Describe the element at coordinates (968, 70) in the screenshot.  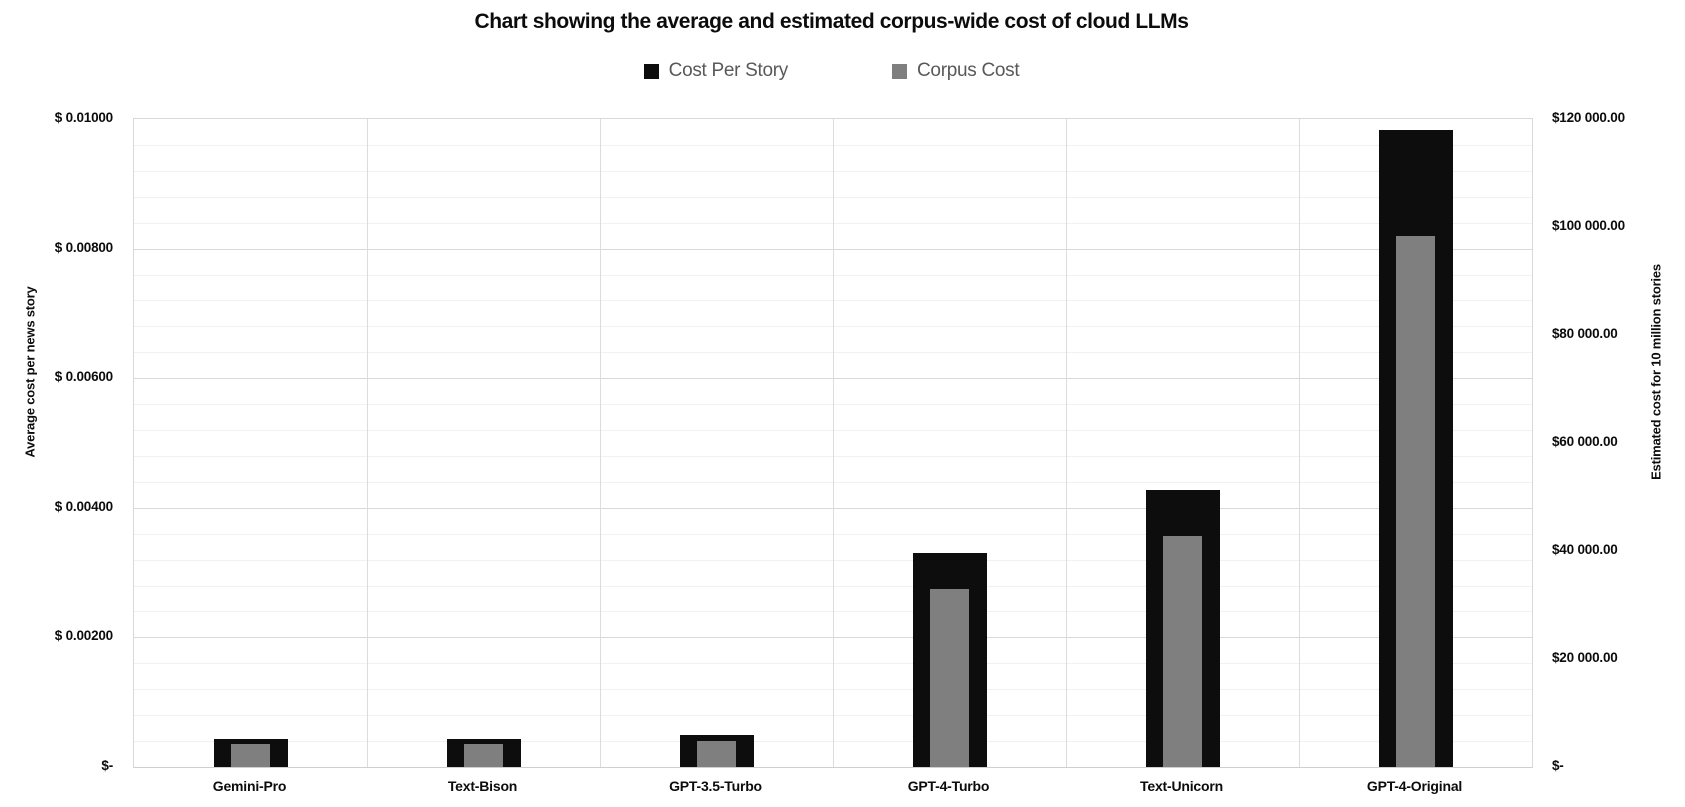
I see `legend-label-corpus-cost: Corpus Cost` at that location.